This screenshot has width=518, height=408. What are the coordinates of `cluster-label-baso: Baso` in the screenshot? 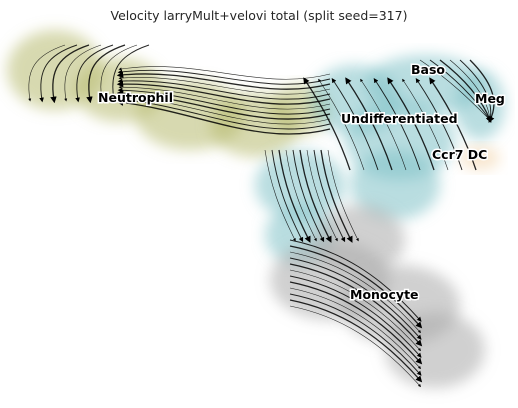 It's located at (428, 69).